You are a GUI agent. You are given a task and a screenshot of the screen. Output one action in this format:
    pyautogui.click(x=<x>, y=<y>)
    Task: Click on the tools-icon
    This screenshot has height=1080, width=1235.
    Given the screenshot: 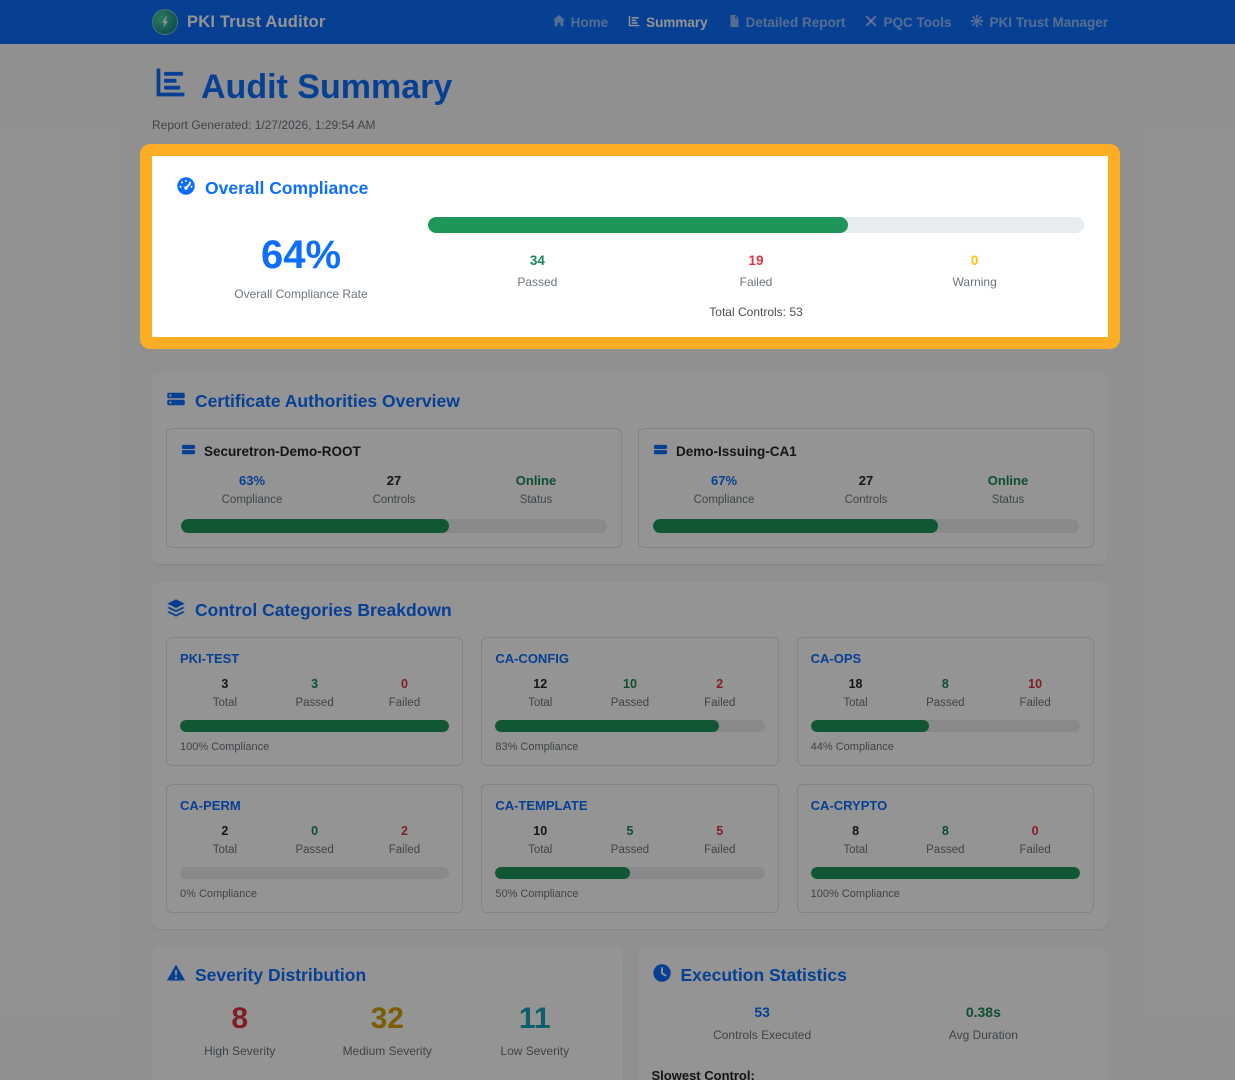 What is the action you would take?
    pyautogui.click(x=871, y=22)
    